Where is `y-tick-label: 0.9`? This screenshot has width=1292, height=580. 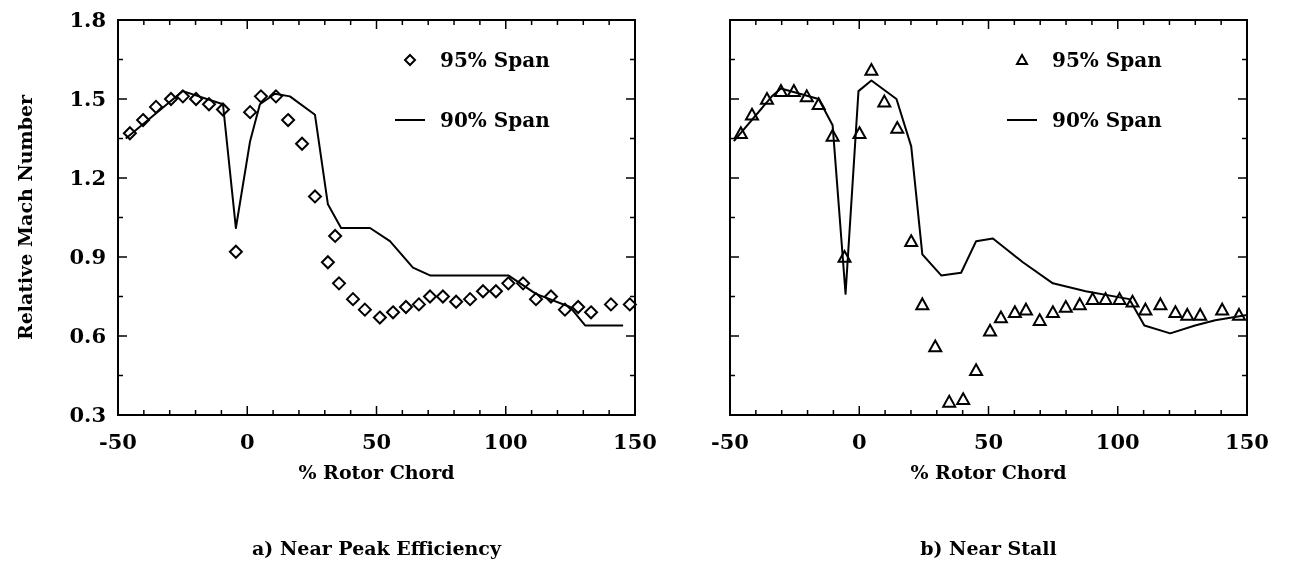 y-tick-label: 0.9 is located at coordinates (87, 257).